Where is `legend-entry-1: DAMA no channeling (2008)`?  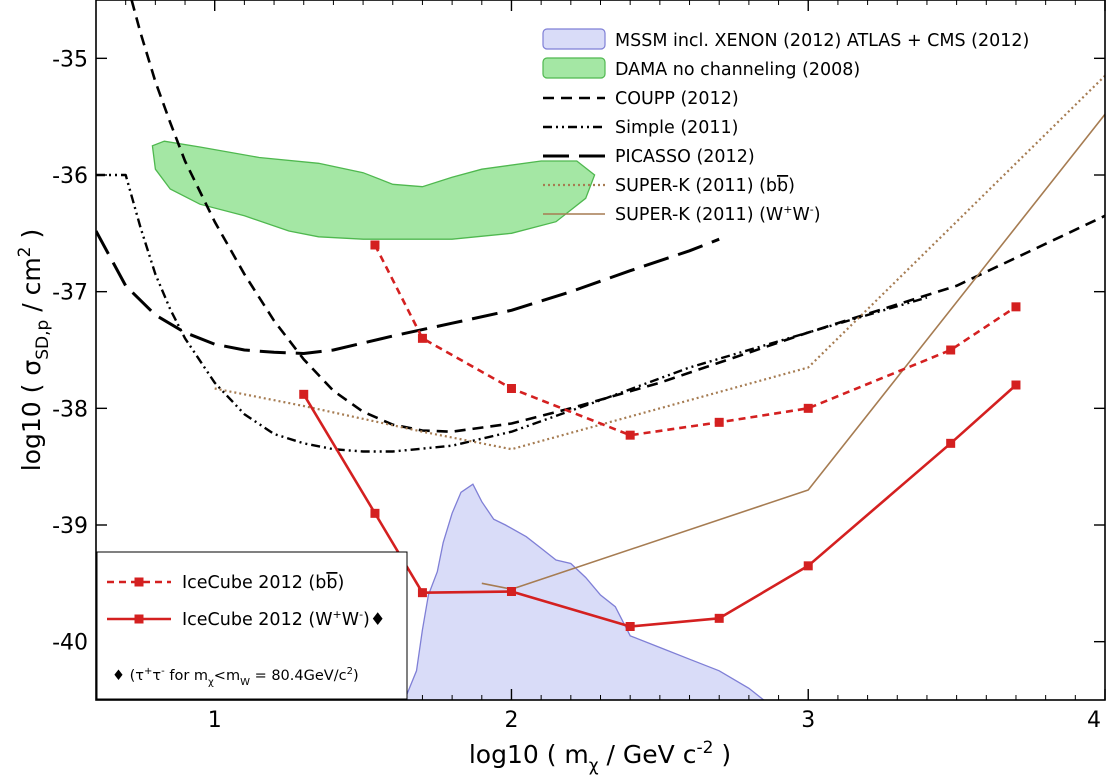 legend-entry-1: DAMA no channeling (2008) is located at coordinates (701, 68).